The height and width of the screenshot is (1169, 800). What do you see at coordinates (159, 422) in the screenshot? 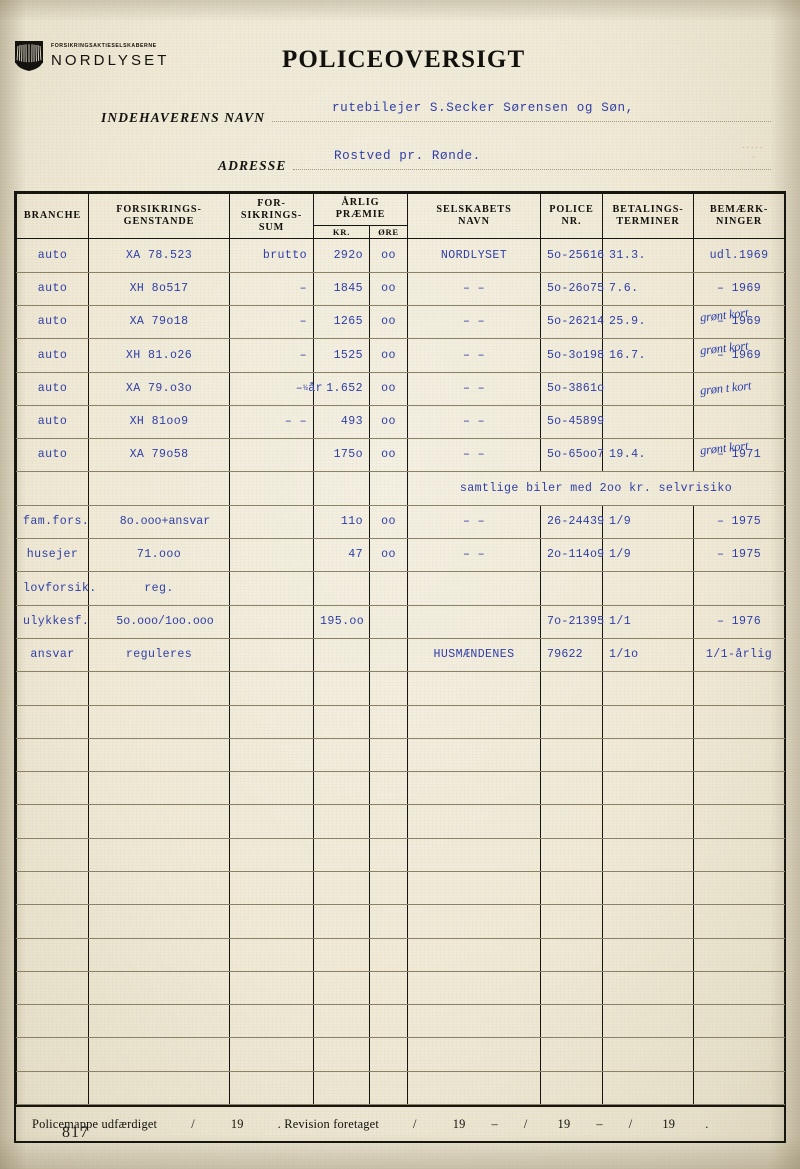
I see `table-cell-genstande: XH 81oo9` at bounding box center [159, 422].